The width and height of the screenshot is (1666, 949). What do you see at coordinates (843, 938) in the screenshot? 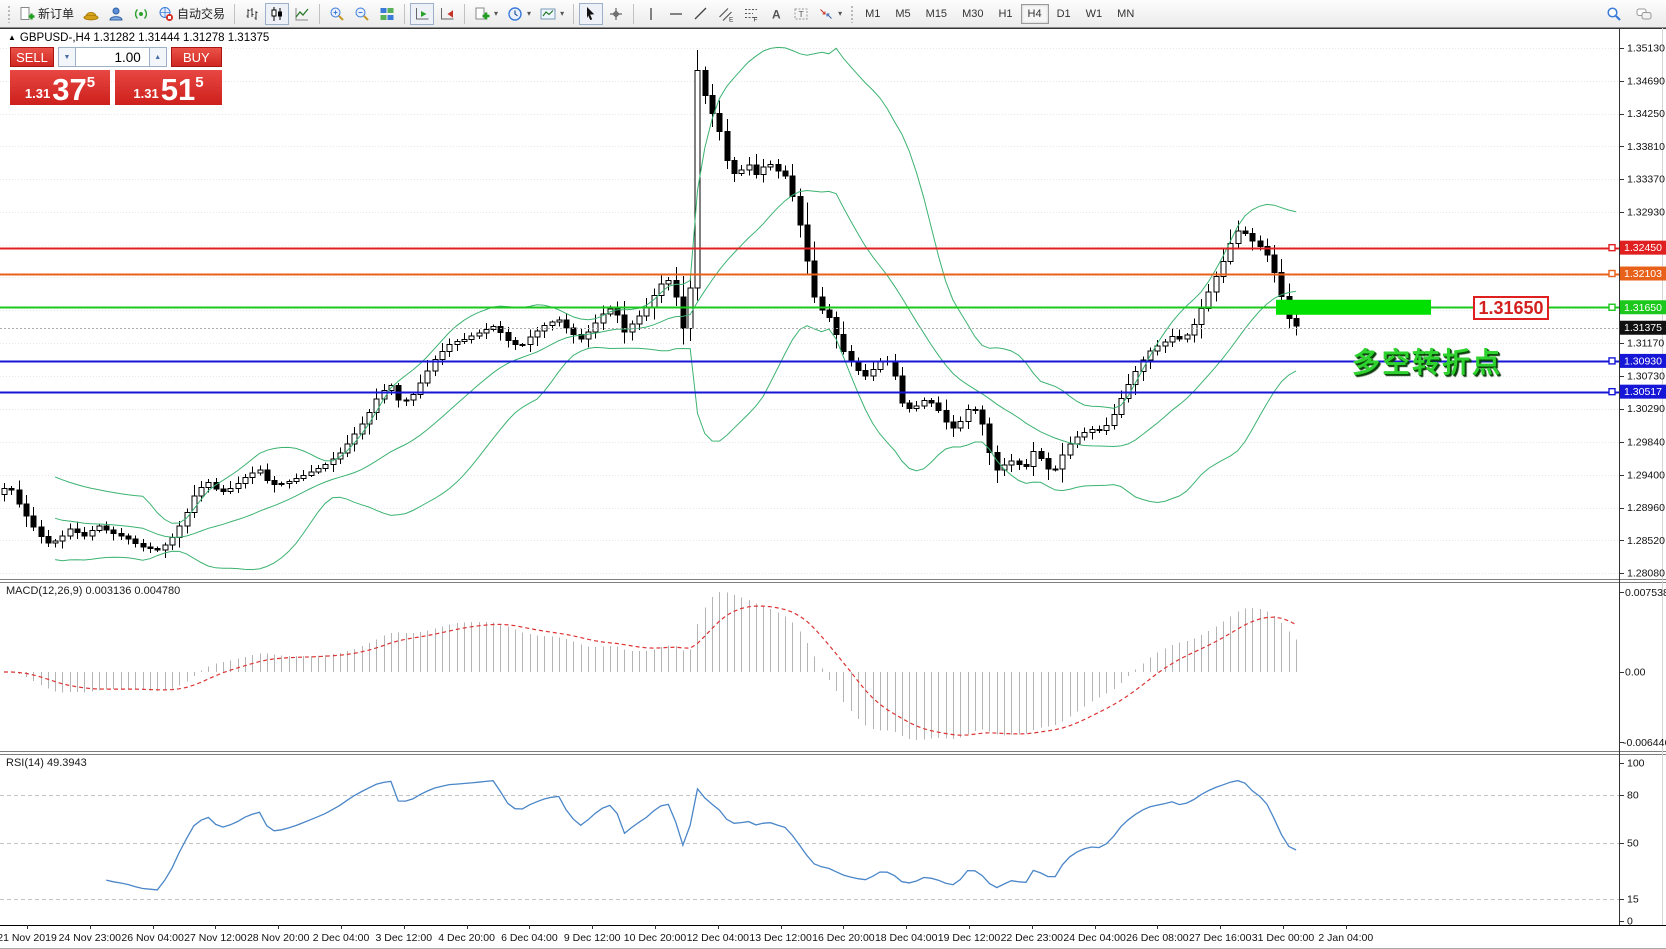
I see `svg-text: 16 Dec 20:00` at bounding box center [843, 938].